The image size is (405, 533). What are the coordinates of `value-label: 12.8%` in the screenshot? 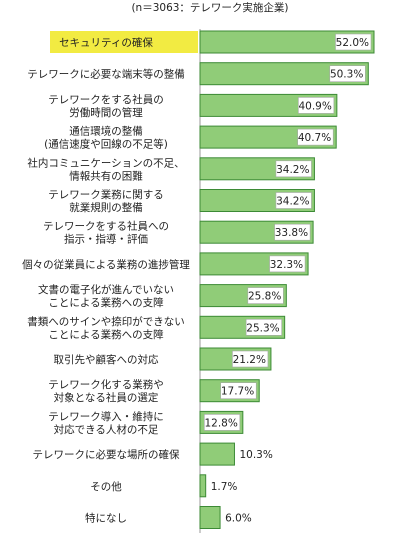 It's located at (220, 423).